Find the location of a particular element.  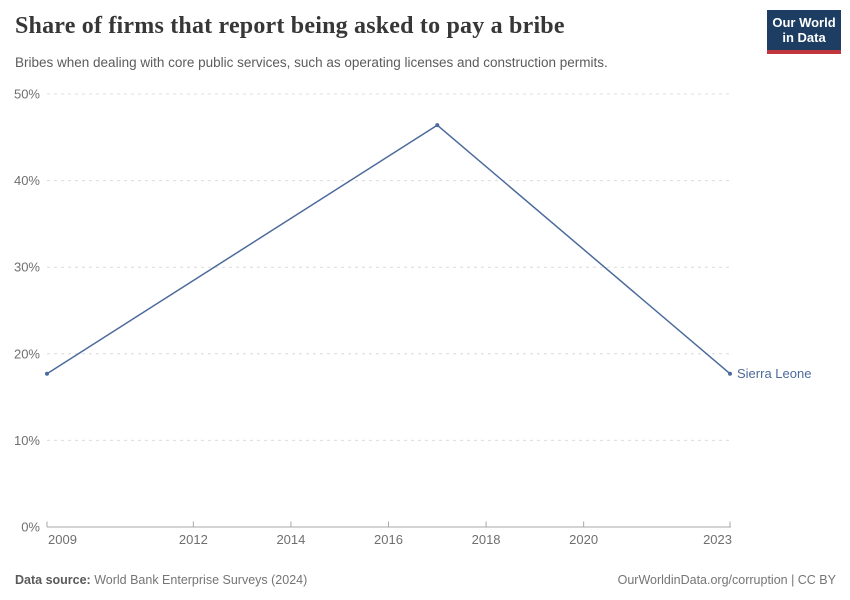

owid-logo-line1: Our World is located at coordinates (804, 22).